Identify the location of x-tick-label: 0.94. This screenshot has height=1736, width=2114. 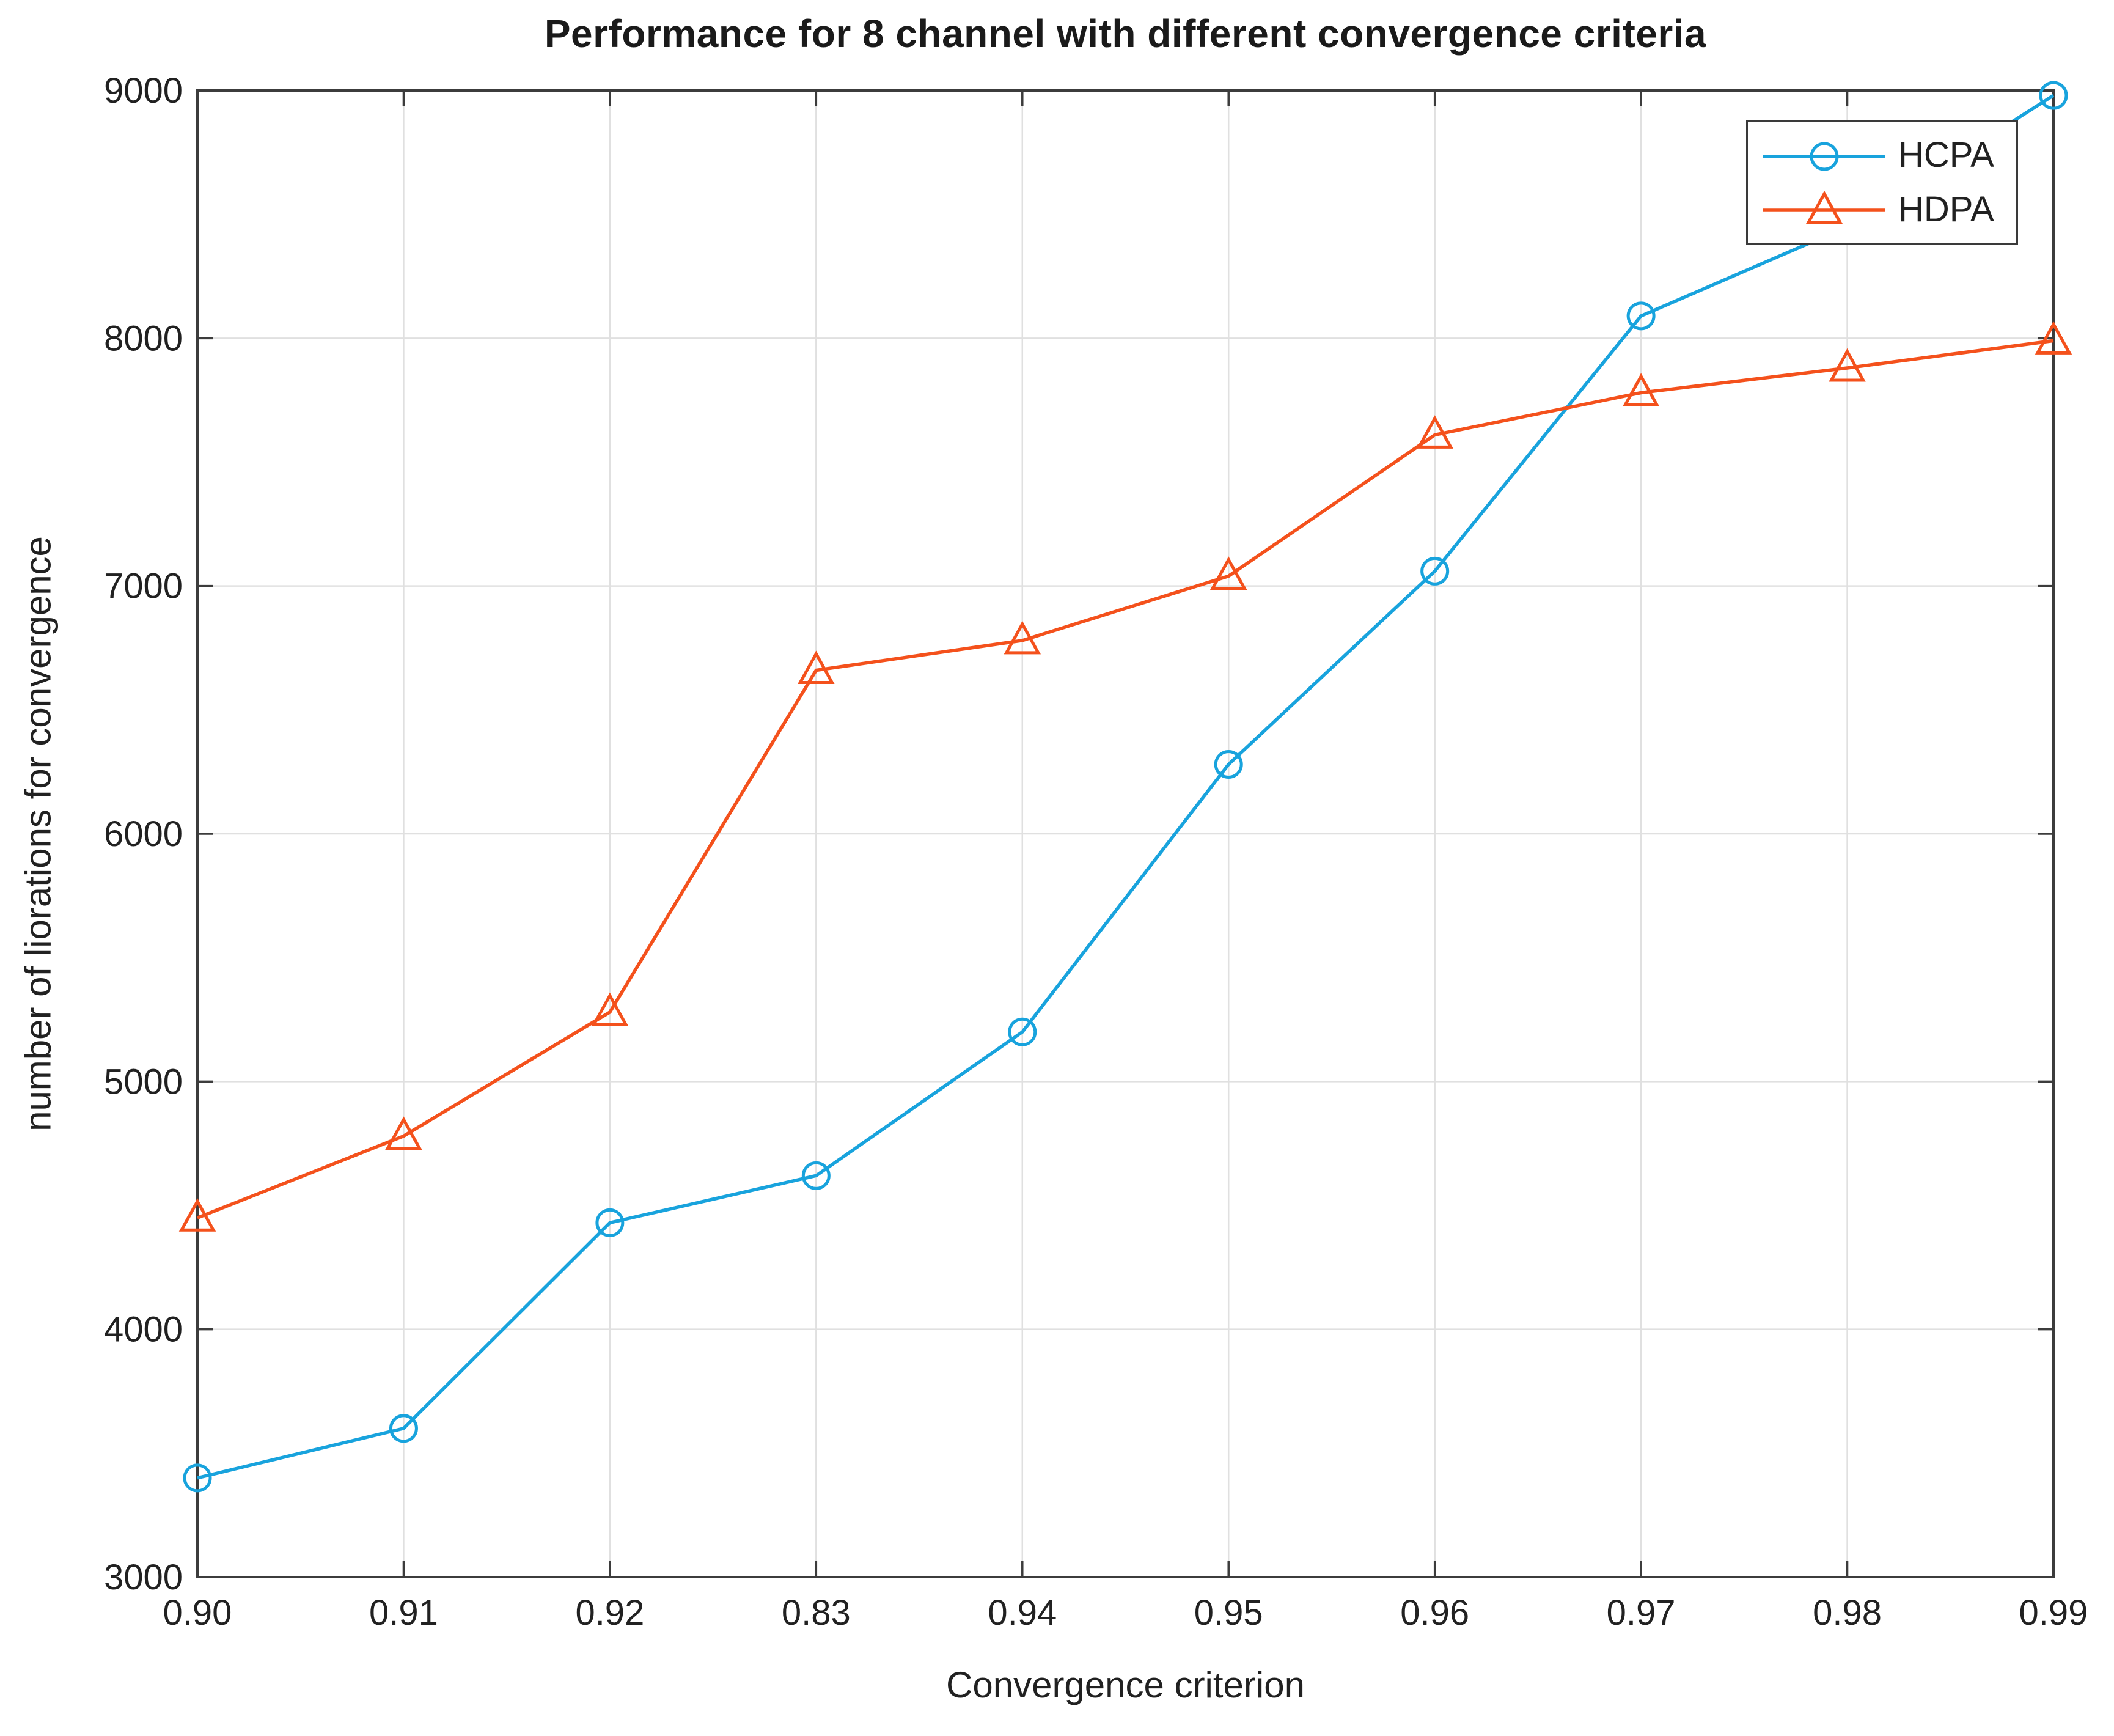
(1022, 1613).